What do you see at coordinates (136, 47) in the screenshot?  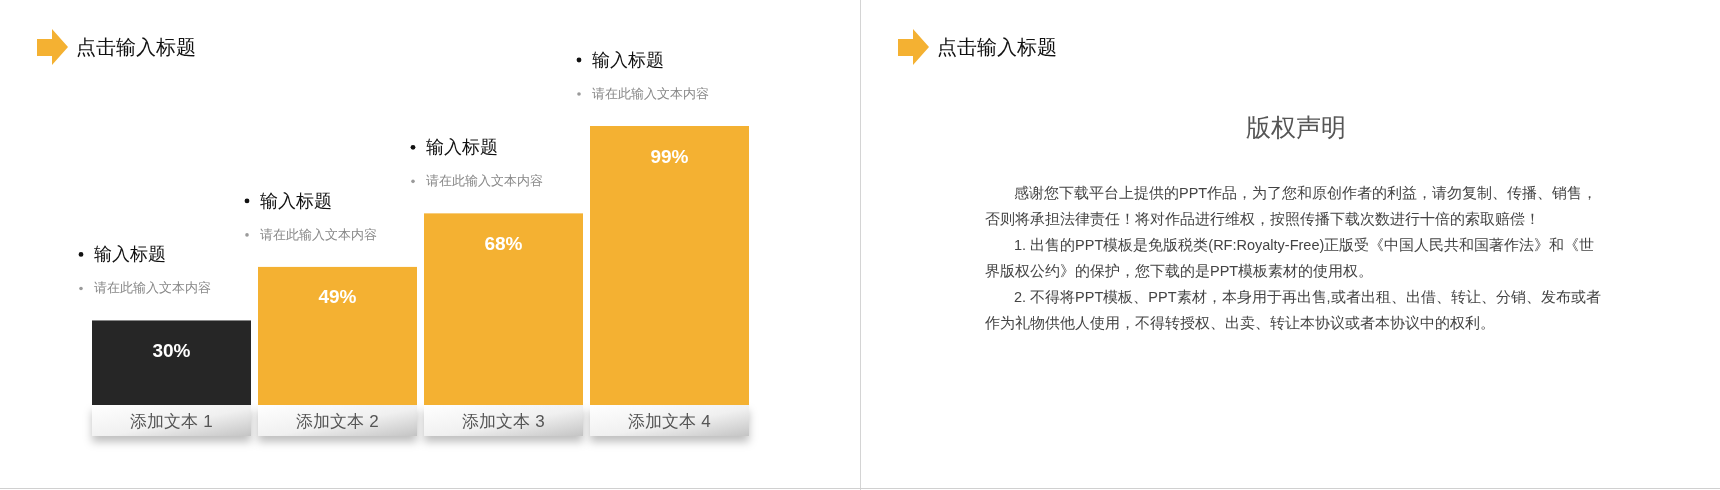 I see `chart-title: 点击输入标题` at bounding box center [136, 47].